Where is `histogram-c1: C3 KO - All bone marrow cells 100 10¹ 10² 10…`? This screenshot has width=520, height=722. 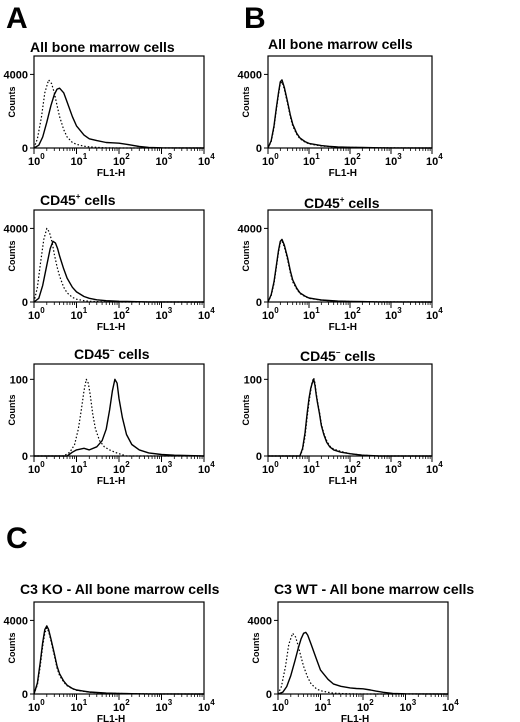
histogram-c1: C3 KO - All bone marrow cells 100 10¹ 10² 10… is located at coordinates (112, 651).